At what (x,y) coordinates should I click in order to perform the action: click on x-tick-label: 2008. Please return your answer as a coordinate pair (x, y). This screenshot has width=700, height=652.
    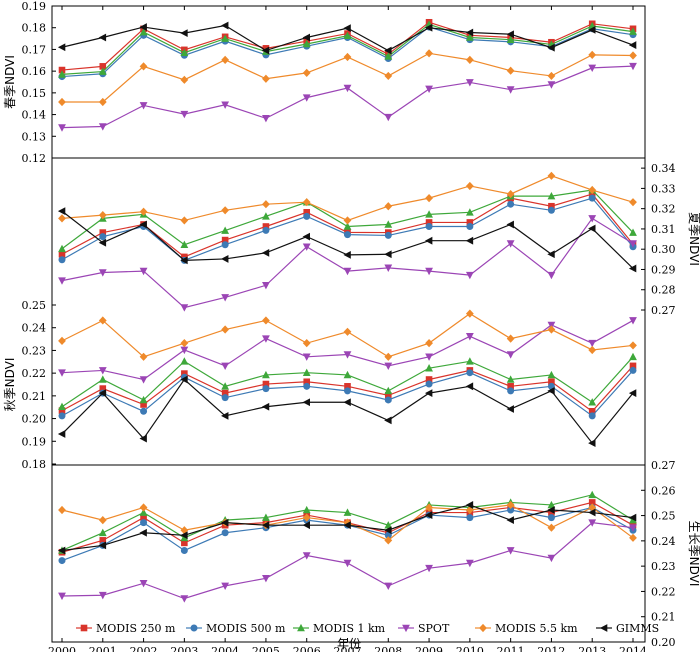
    Looking at the image, I should click on (388, 648).